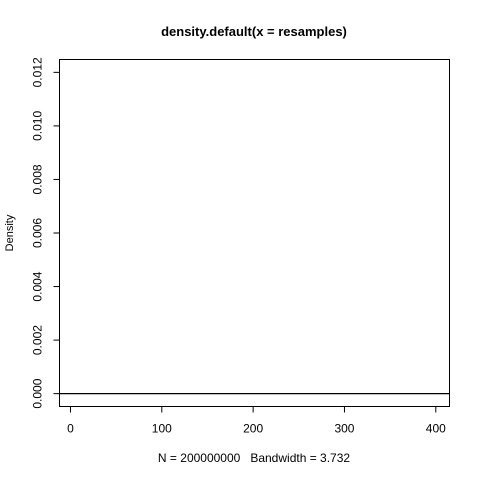  I want to click on y-tick-label: 0.004, so click(38, 286).